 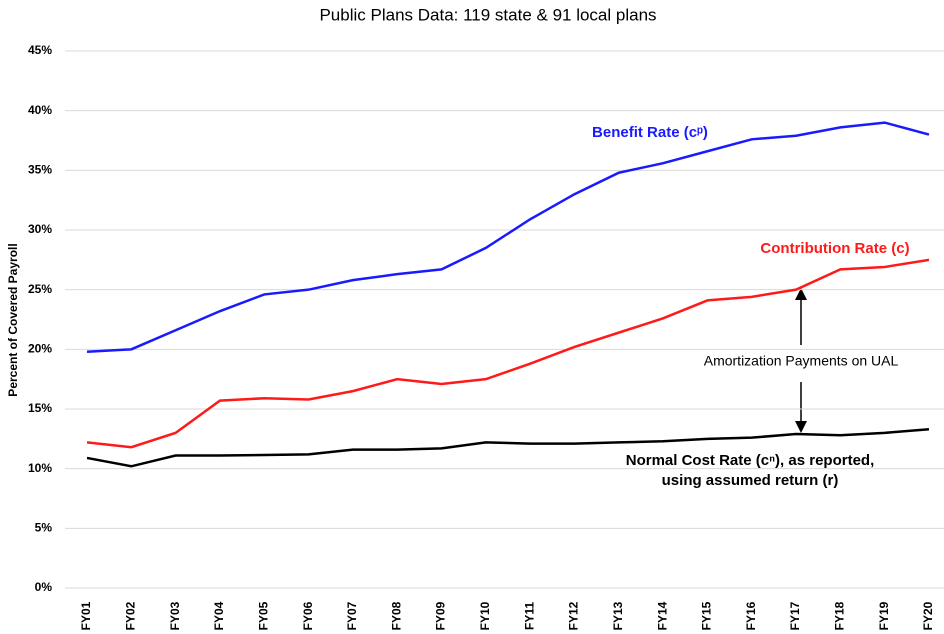 What do you see at coordinates (707, 615) in the screenshot?
I see `x-tick-label: FY15` at bounding box center [707, 615].